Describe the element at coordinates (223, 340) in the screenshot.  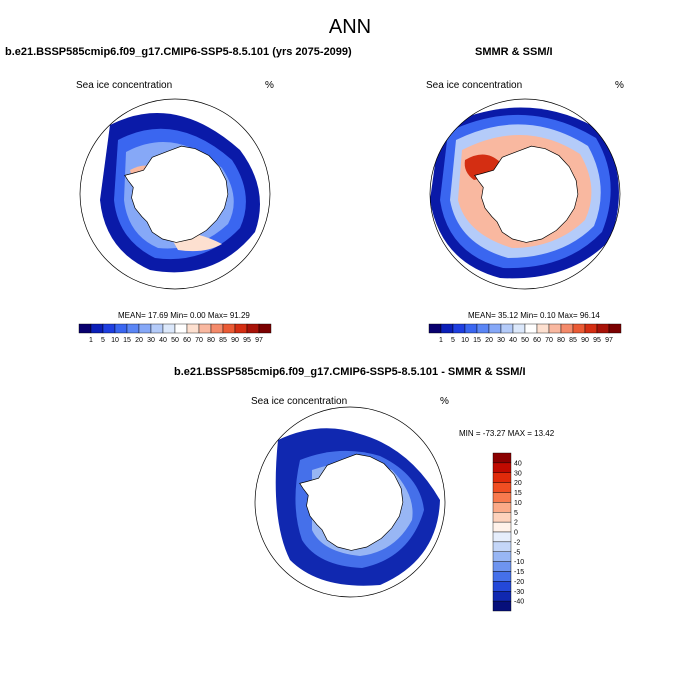
I see `panel1-colorbar-tick-label: 85` at that location.